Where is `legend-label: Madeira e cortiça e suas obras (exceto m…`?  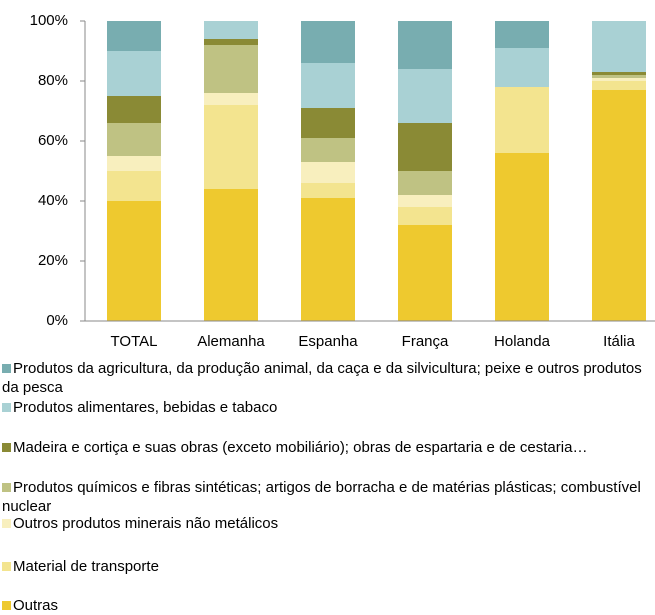 legend-label: Madeira e cortiça e suas obras (exceto m… is located at coordinates (300, 447).